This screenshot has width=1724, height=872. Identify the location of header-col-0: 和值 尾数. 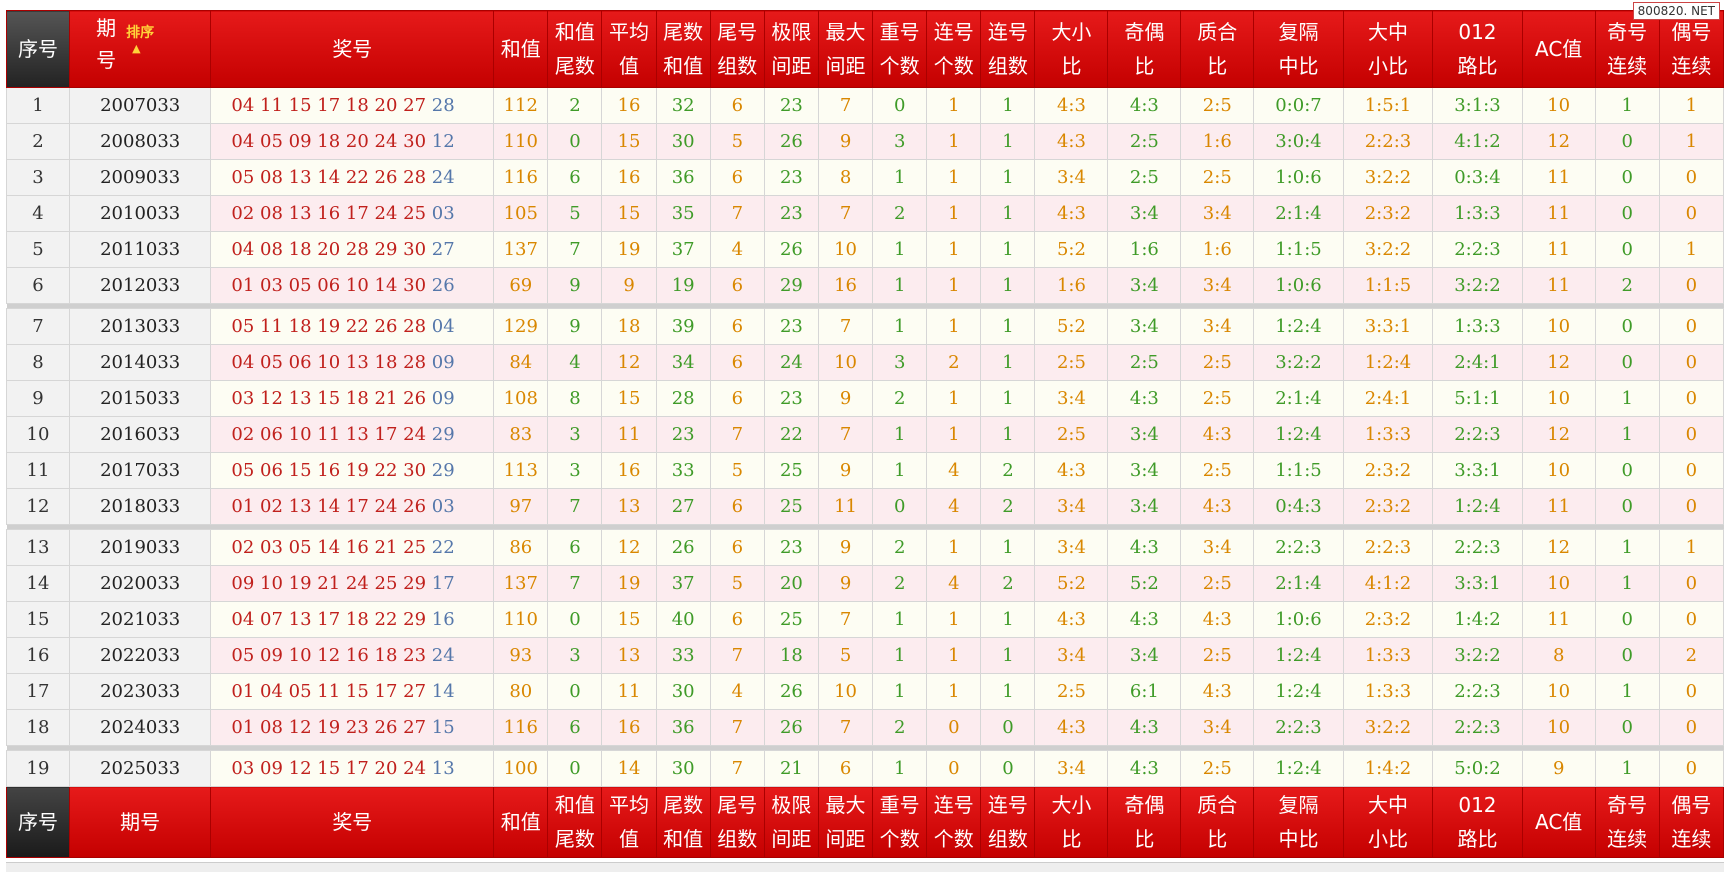
(575, 49).